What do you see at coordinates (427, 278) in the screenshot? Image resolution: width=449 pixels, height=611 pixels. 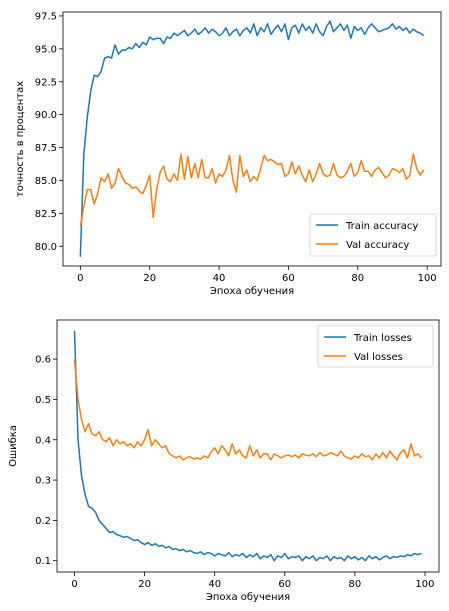 I see `accuracy-x-tick-label: 100` at bounding box center [427, 278].